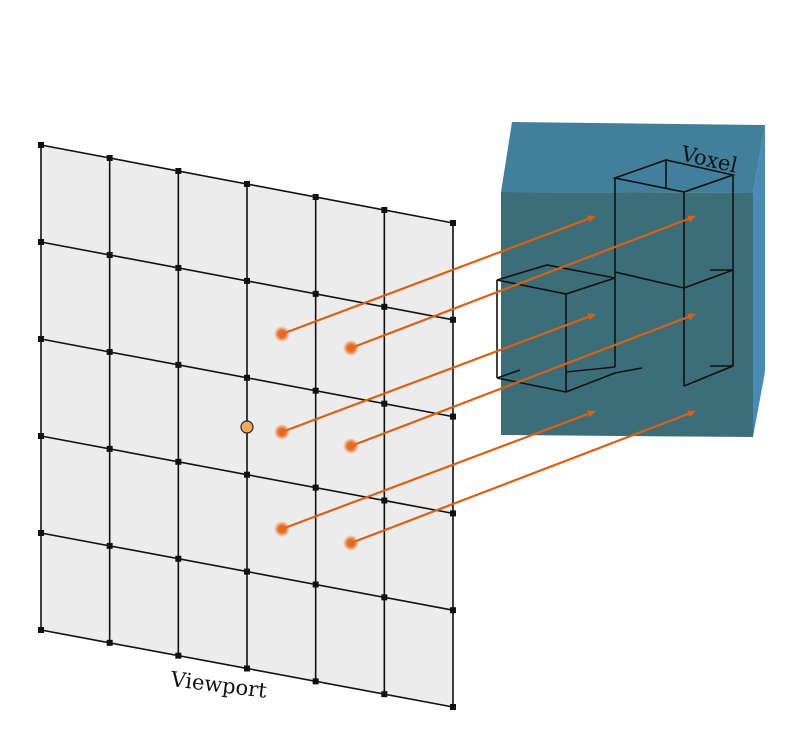 The height and width of the screenshot is (731, 806). I want to click on volume-front-face, so click(627, 314).